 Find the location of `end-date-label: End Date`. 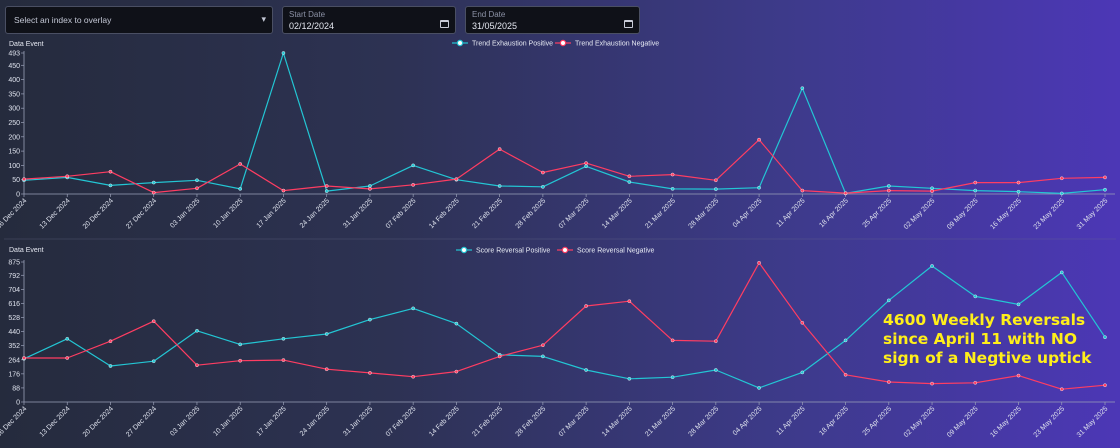

end-date-label: End Date is located at coordinates (489, 14).